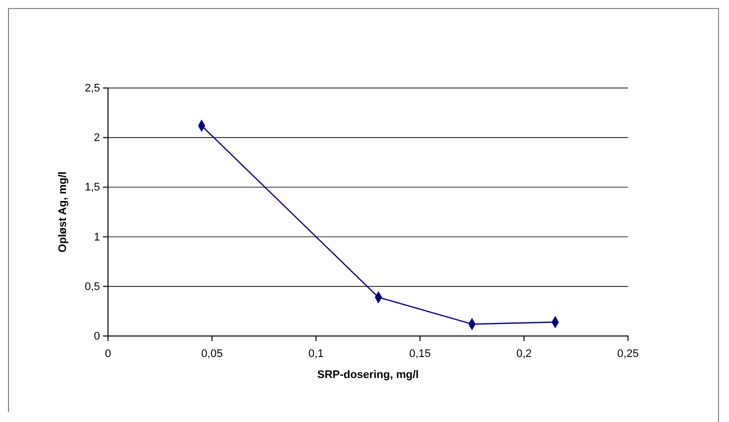  What do you see at coordinates (97, 138) in the screenshot?
I see `y-tick-label: 2` at bounding box center [97, 138].